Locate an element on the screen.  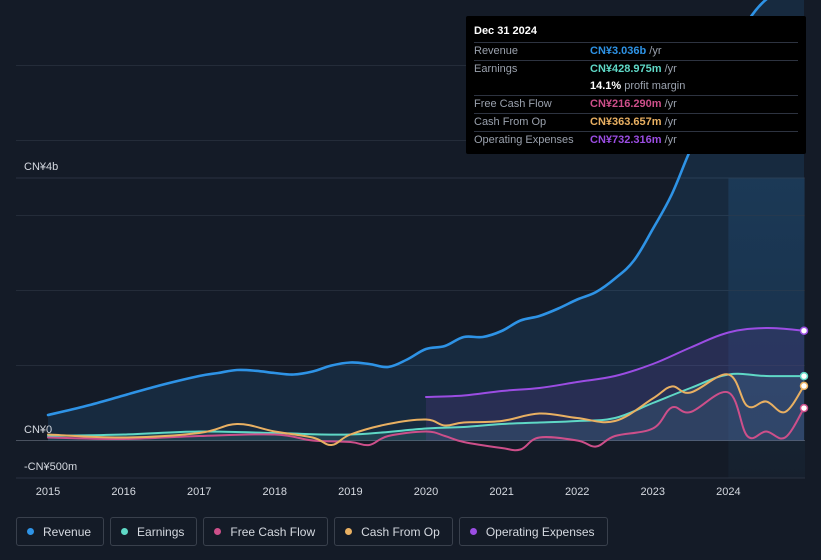
x-tick-label: 2023 is located at coordinates (653, 492).